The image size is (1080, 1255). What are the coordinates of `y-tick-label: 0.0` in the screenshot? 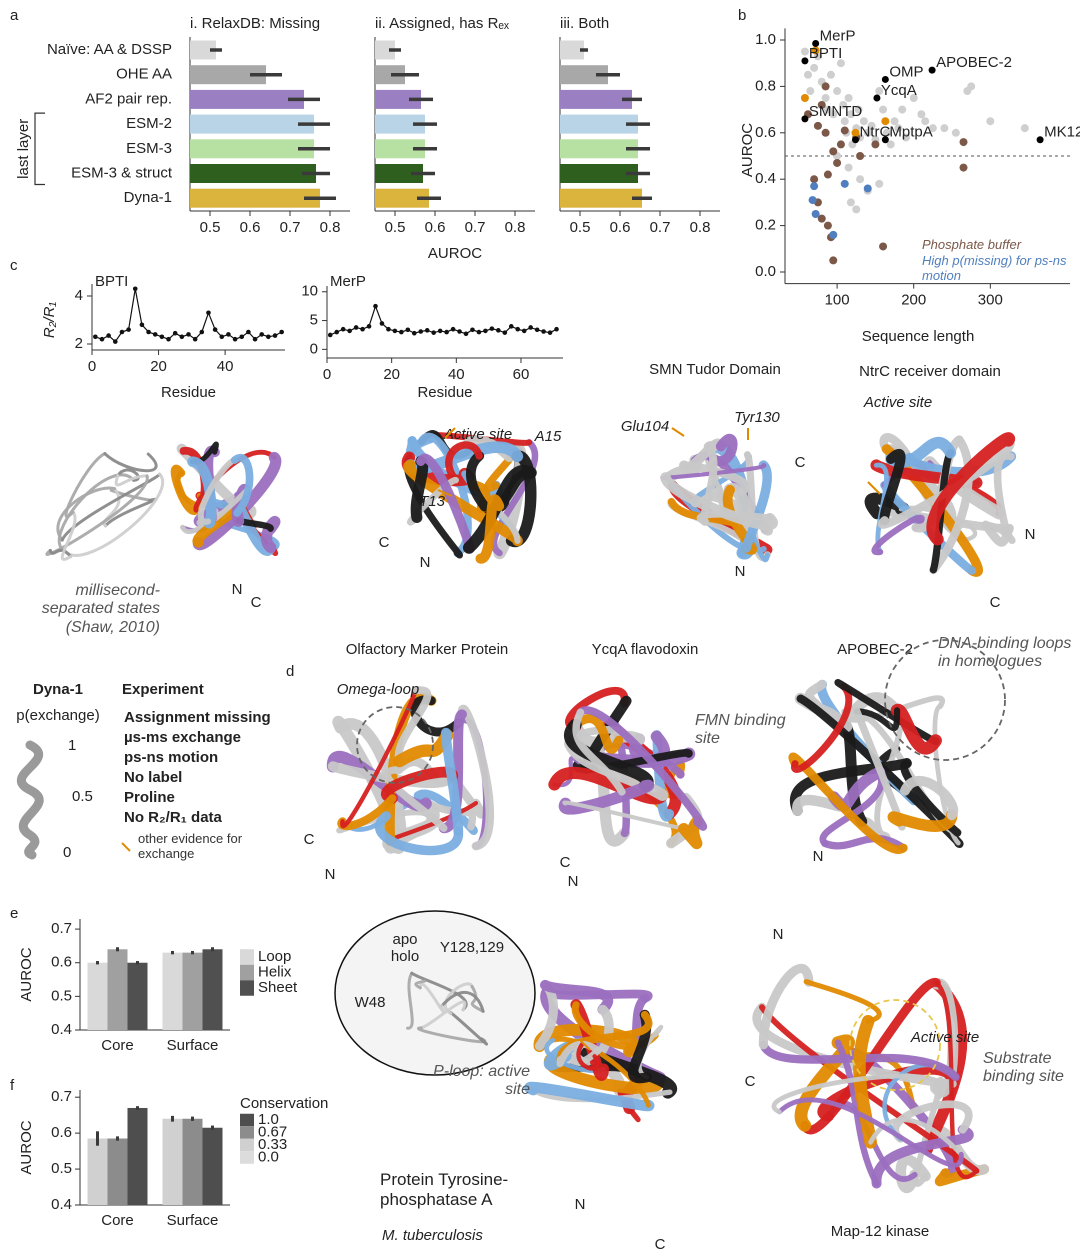 It's located at (765, 271).